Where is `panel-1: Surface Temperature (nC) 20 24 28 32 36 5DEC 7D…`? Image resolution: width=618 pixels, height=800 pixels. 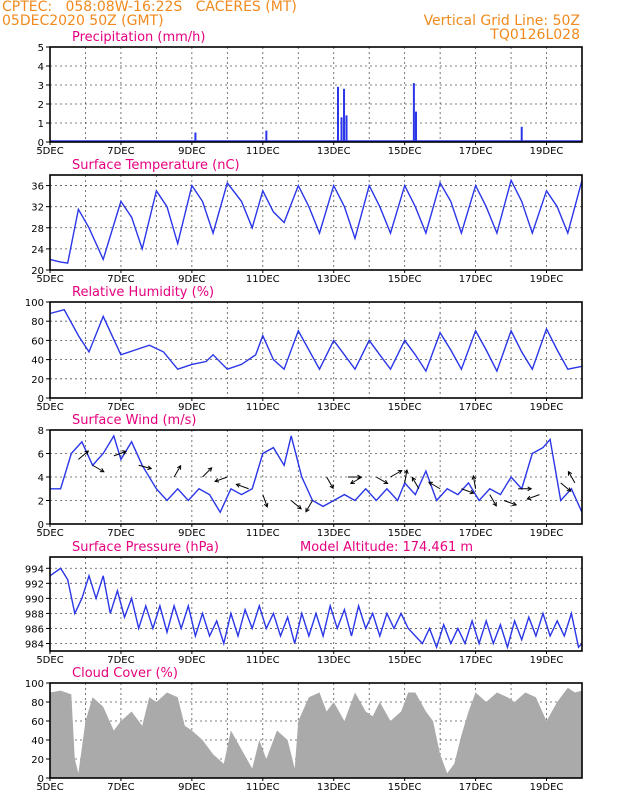 panel-1: Surface Temperature (nC) 20 24 28 32 36 5DEC 7D… is located at coordinates (307, 221).